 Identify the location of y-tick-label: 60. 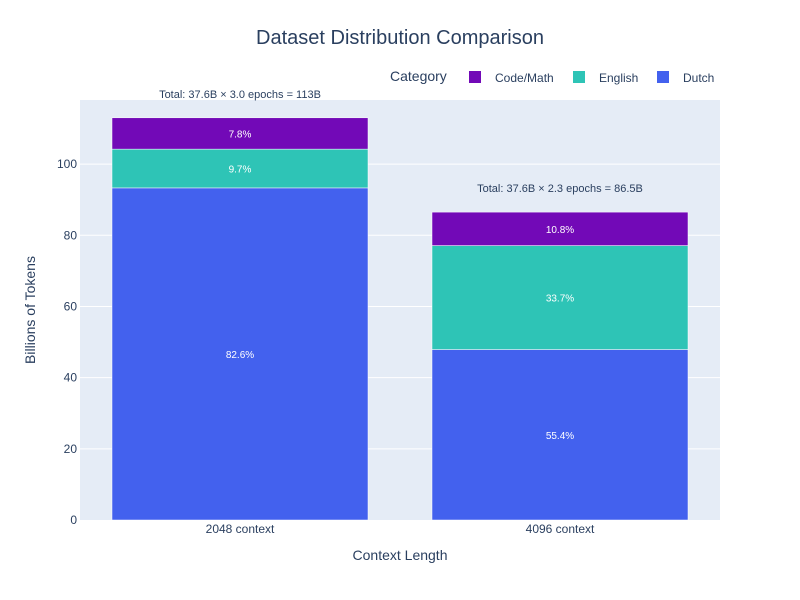
(71, 306).